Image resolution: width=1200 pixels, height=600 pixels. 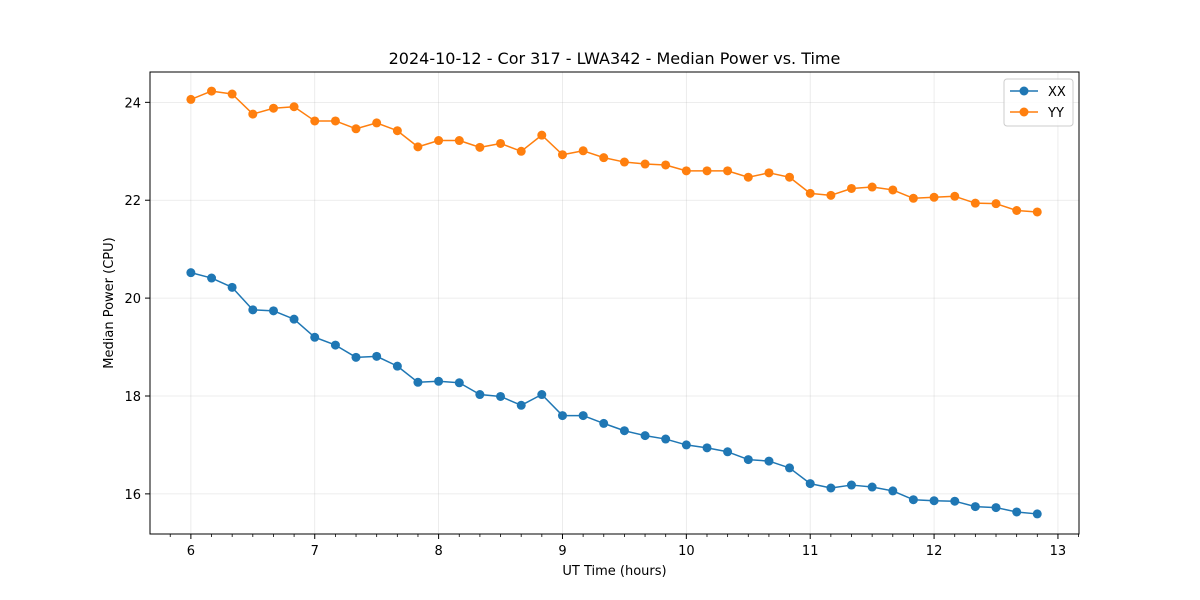 What do you see at coordinates (137, 299) in the screenshot?
I see `y-axis: 16 18 20 22 24` at bounding box center [137, 299].